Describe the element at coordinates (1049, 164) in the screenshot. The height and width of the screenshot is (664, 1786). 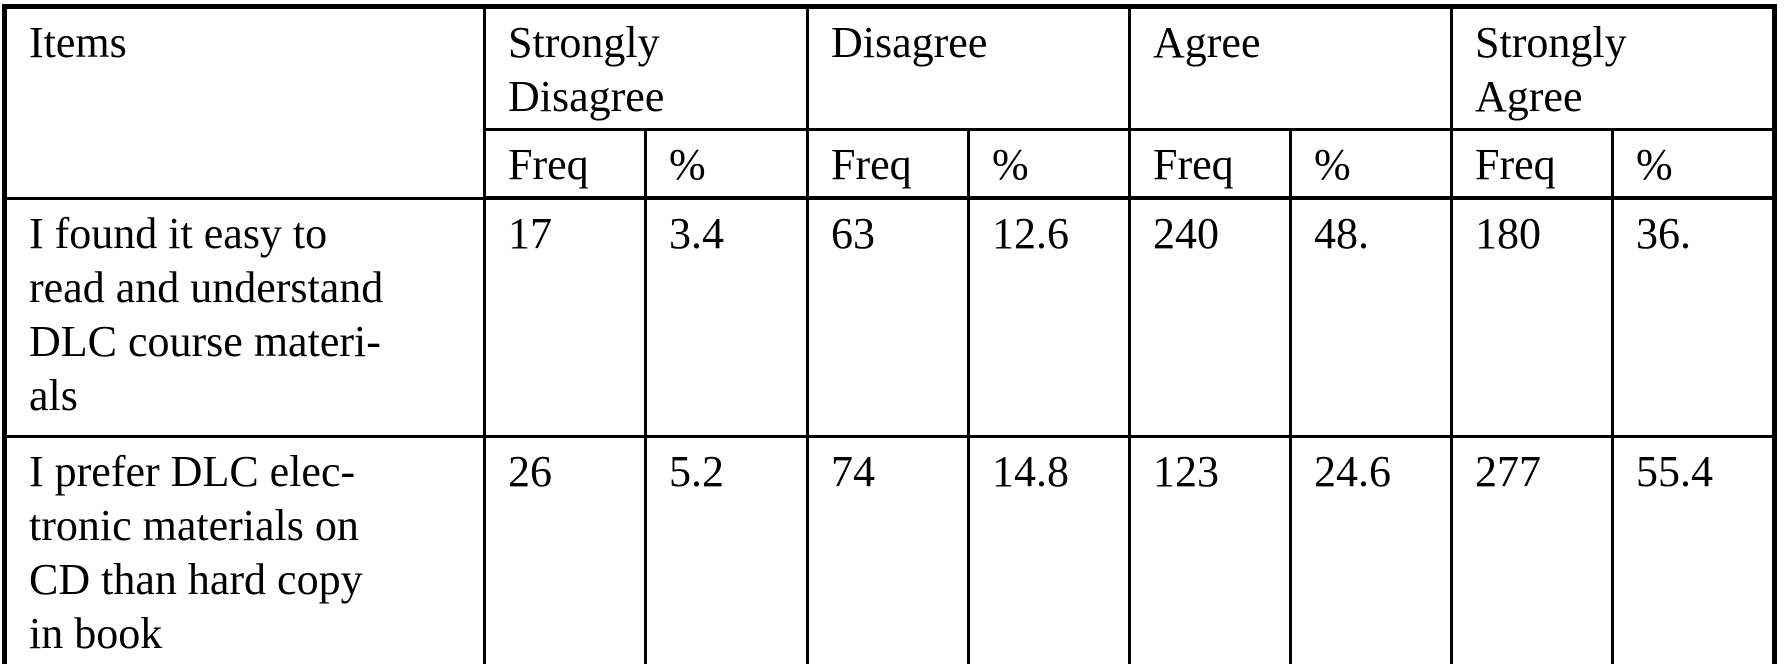
I see `pct-header-disagree: %` at that location.